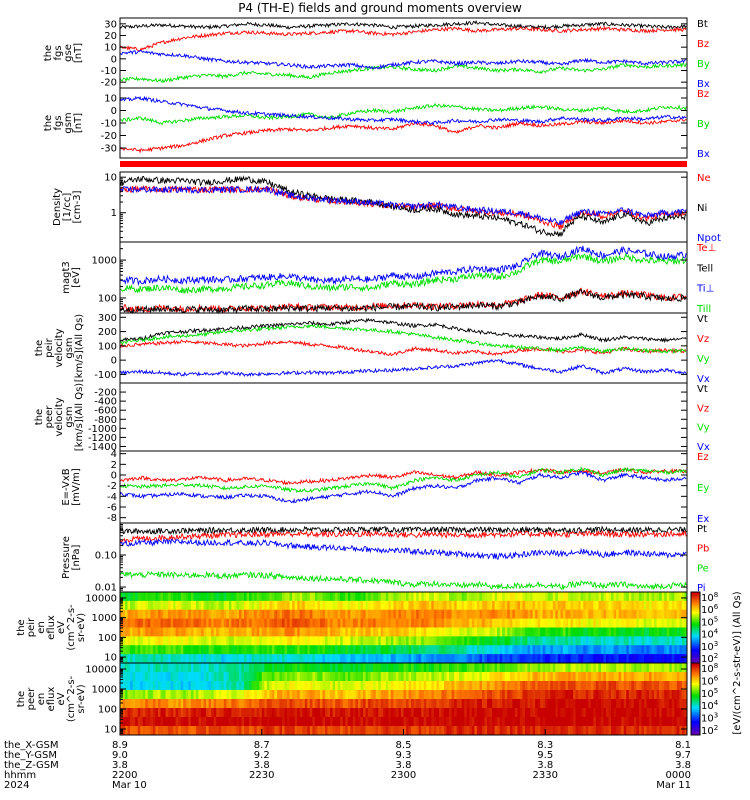  Describe the element at coordinates (403, 59) in the screenshot. I see `series-line-Bx` at that location.